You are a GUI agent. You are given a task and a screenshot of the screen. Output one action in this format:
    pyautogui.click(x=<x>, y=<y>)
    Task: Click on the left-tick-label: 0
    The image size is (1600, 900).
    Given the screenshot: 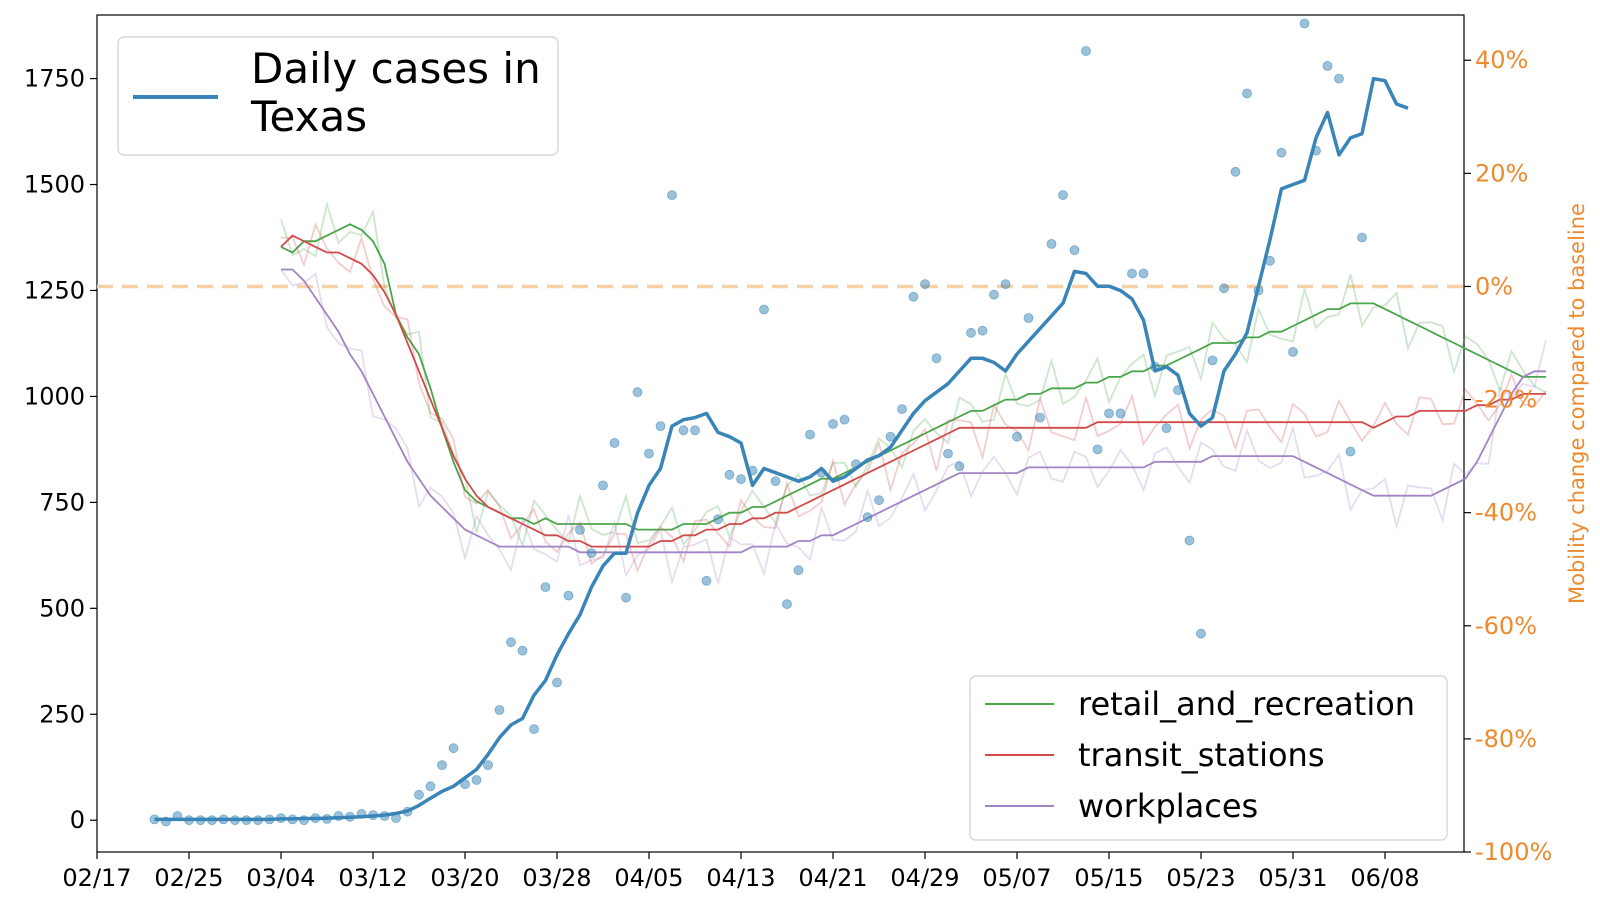 What is the action you would take?
    pyautogui.click(x=77, y=820)
    